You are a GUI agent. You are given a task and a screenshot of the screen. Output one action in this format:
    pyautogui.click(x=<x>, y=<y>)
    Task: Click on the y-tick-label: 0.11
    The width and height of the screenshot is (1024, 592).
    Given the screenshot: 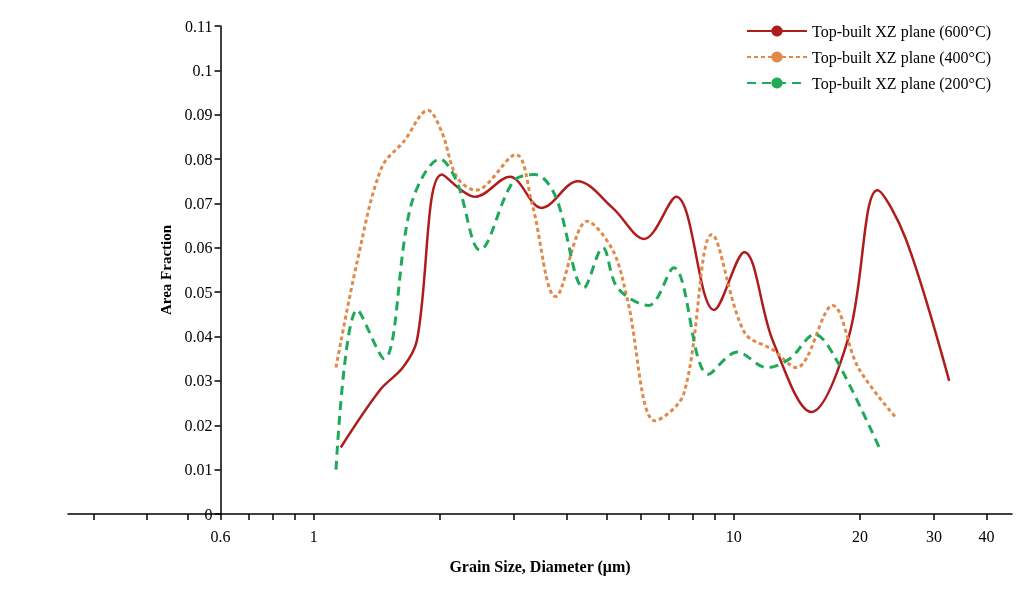 What is the action you would take?
    pyautogui.click(x=199, y=26)
    